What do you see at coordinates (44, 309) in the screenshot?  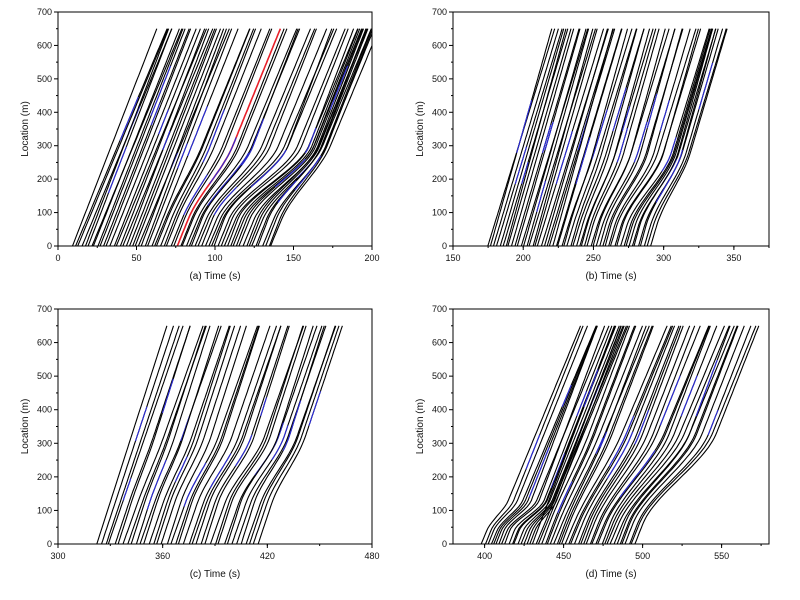 I see `y-tick-label: 700` at bounding box center [44, 309].